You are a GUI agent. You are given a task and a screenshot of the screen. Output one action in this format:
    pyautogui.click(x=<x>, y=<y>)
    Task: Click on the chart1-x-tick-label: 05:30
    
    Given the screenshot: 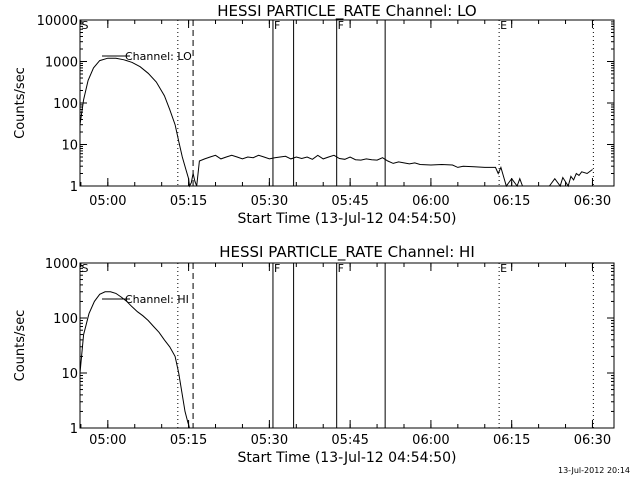 What is the action you would take?
    pyautogui.click(x=269, y=201)
    